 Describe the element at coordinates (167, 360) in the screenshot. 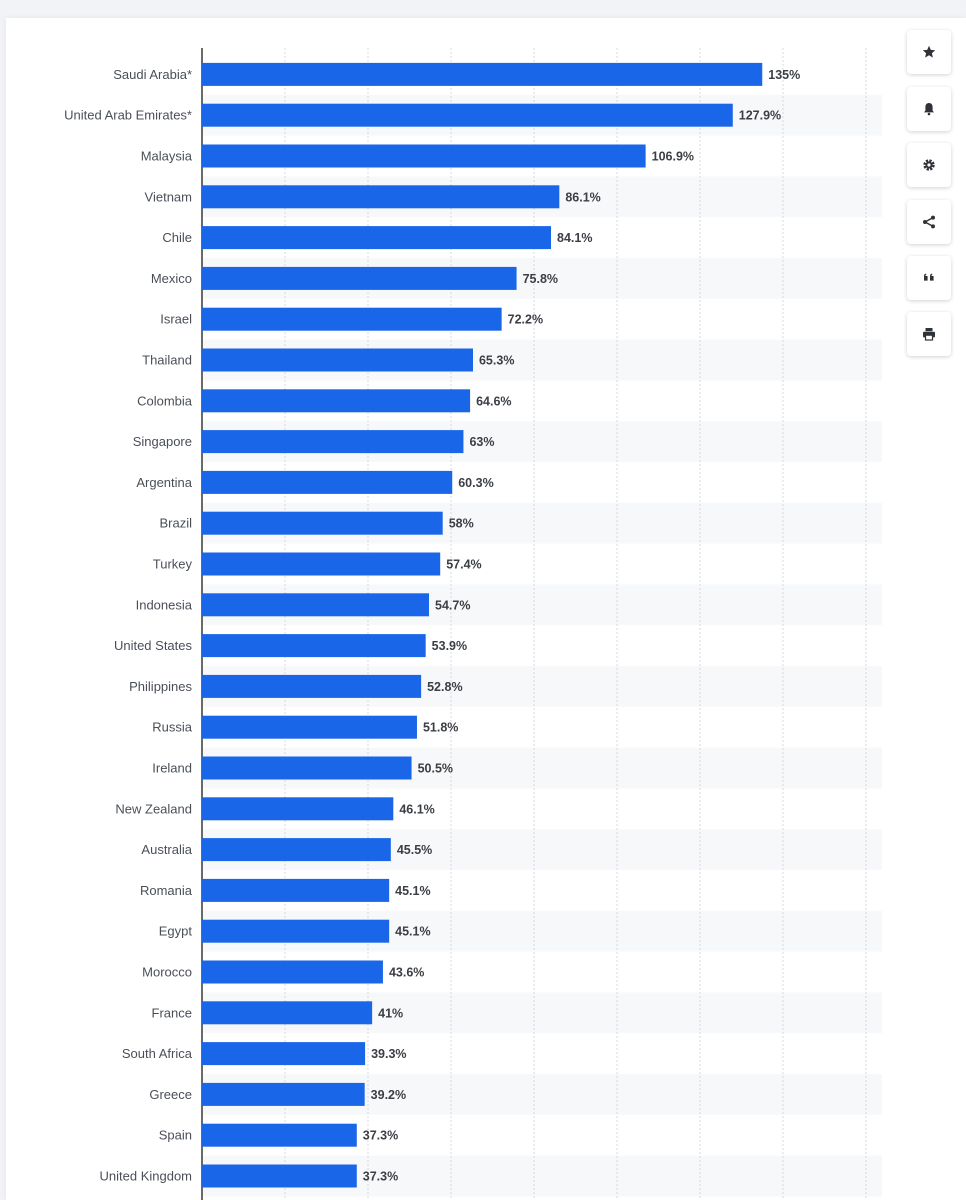

I see `category-label: Thailand` at that location.